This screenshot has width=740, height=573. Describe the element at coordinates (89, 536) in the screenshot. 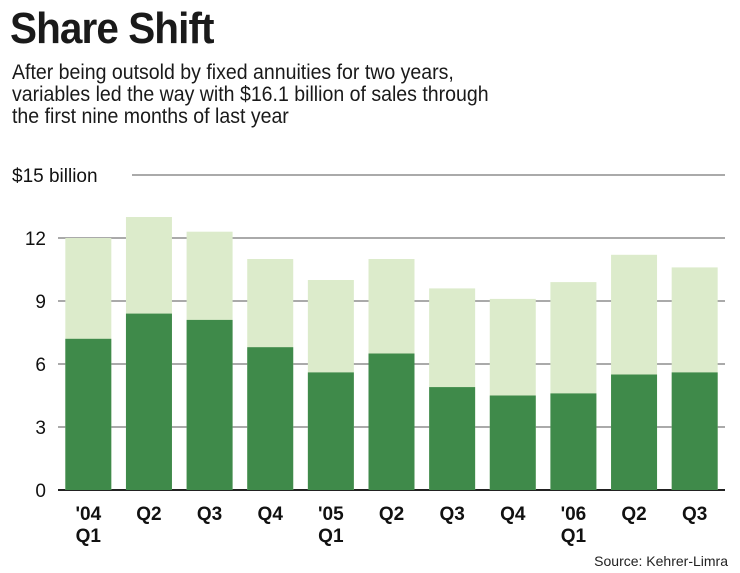

I see `x-tick-label-0-1: Q1` at that location.